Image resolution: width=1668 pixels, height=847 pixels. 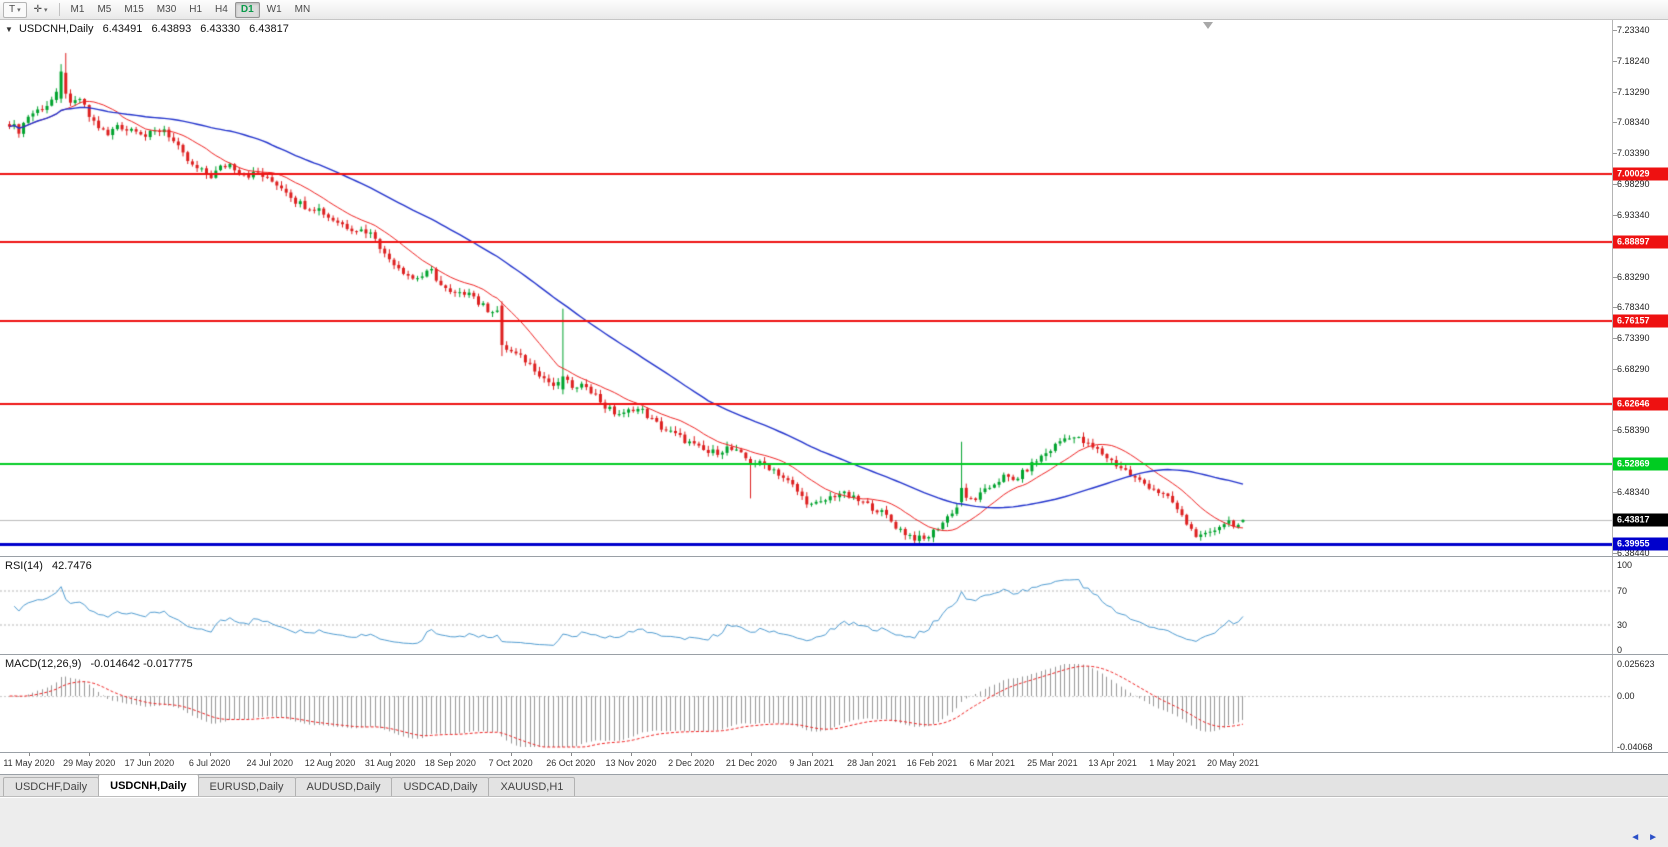 What do you see at coordinates (631, 763) in the screenshot?
I see `date-label: 13 Nov 2020` at bounding box center [631, 763].